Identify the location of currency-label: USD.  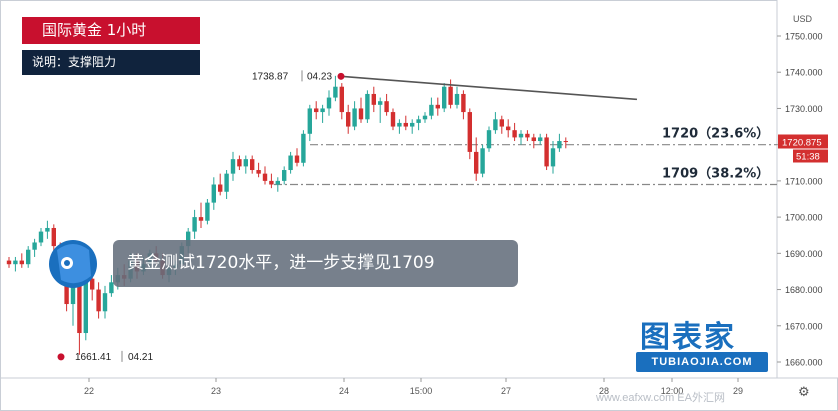
(803, 19).